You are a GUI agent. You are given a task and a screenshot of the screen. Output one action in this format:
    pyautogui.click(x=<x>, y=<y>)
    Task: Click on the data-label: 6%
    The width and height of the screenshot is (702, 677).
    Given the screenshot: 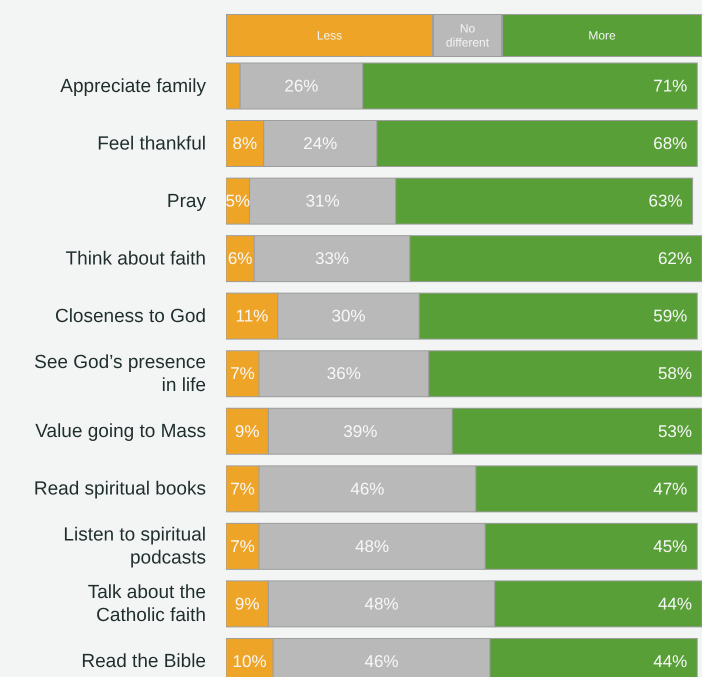 What is the action you would take?
    pyautogui.click(x=240, y=258)
    